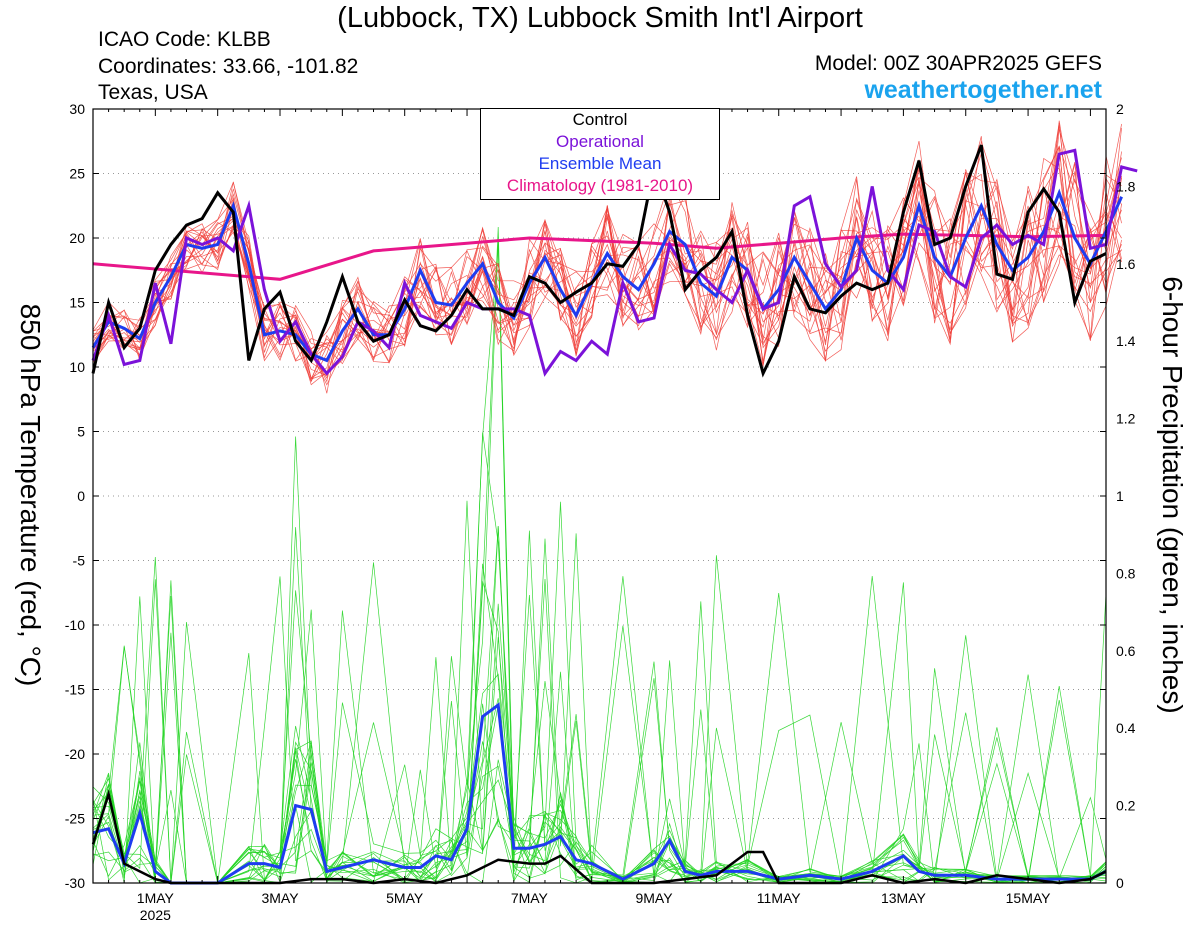 Image resolution: width=1200 pixels, height=927 pixels. What do you see at coordinates (1172, 495) in the screenshot?
I see `y-axis-label-right: 6-hour Precipitation (green, inches)` at bounding box center [1172, 495].